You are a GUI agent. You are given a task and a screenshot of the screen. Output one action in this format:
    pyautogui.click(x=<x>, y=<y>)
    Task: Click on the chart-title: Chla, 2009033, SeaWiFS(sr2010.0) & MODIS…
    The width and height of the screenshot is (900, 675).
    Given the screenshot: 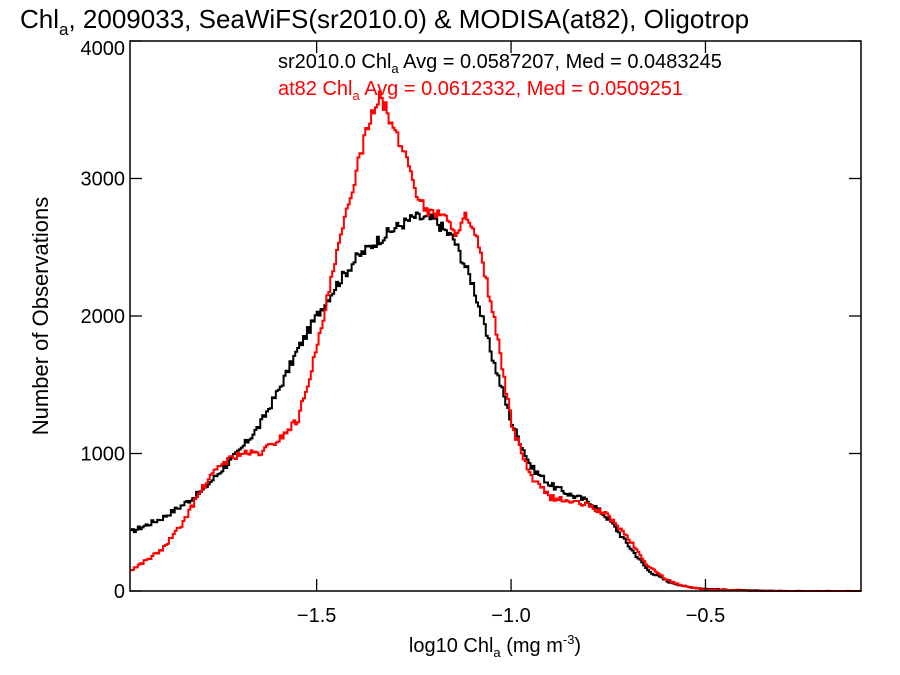 What is the action you would take?
    pyautogui.click(x=384, y=21)
    